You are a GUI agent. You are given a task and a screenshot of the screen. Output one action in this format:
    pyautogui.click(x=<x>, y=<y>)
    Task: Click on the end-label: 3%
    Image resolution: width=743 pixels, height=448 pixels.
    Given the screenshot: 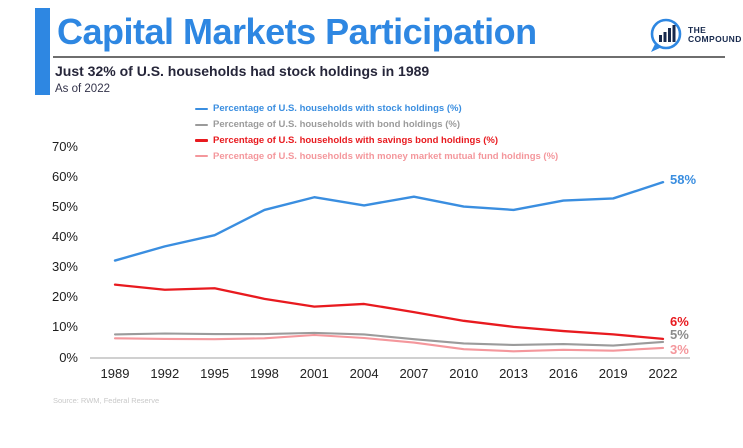 What is the action you would take?
    pyautogui.click(x=679, y=349)
    